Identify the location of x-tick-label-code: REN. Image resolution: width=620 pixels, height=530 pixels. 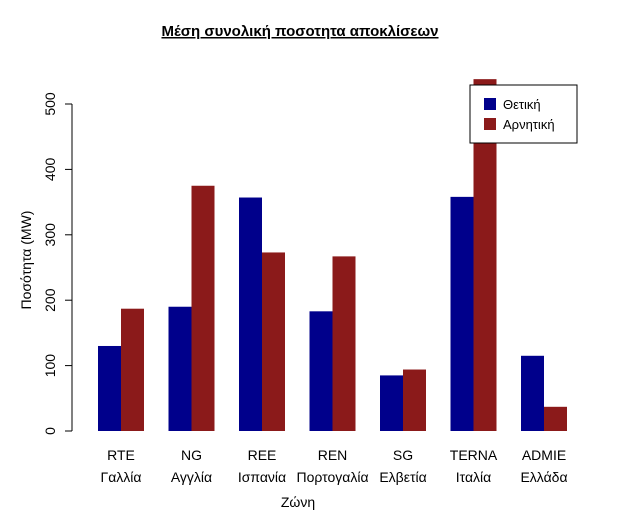
(333, 455).